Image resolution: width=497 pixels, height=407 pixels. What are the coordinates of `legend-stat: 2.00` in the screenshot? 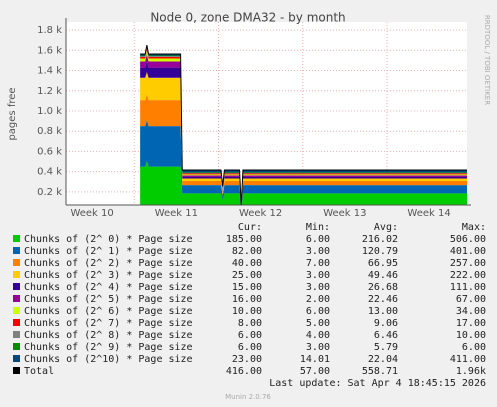 It's located at (318, 299).